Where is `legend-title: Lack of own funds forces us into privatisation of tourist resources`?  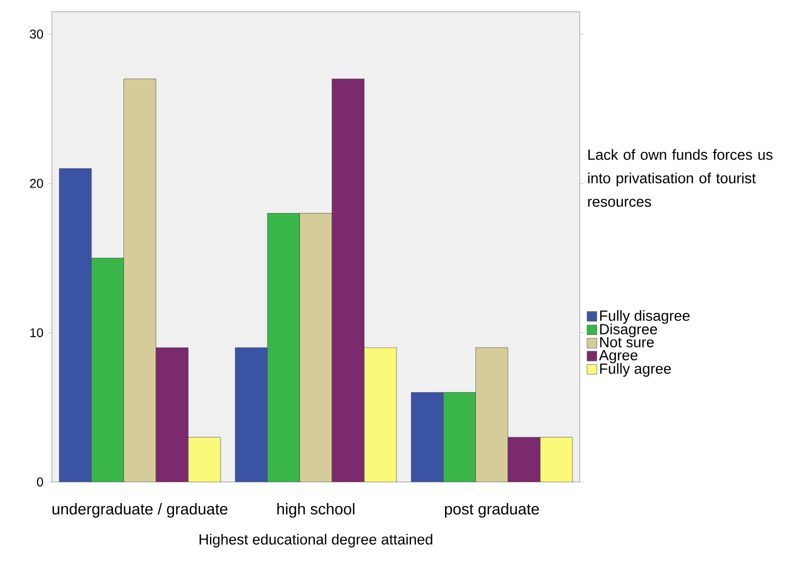 legend-title: Lack of own funds forces us into privatisation of tourist resources is located at coordinates (680, 178).